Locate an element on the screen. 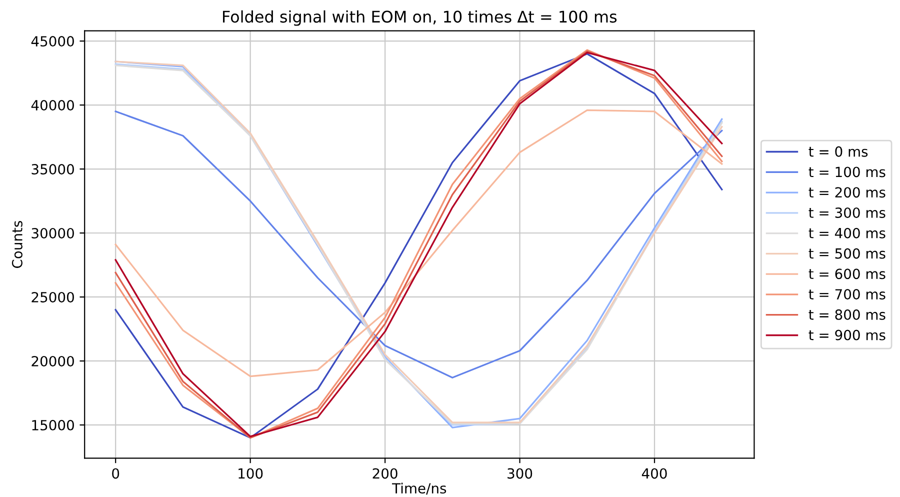 The image size is (900, 497). y-tick-label: 30000 is located at coordinates (53, 233).